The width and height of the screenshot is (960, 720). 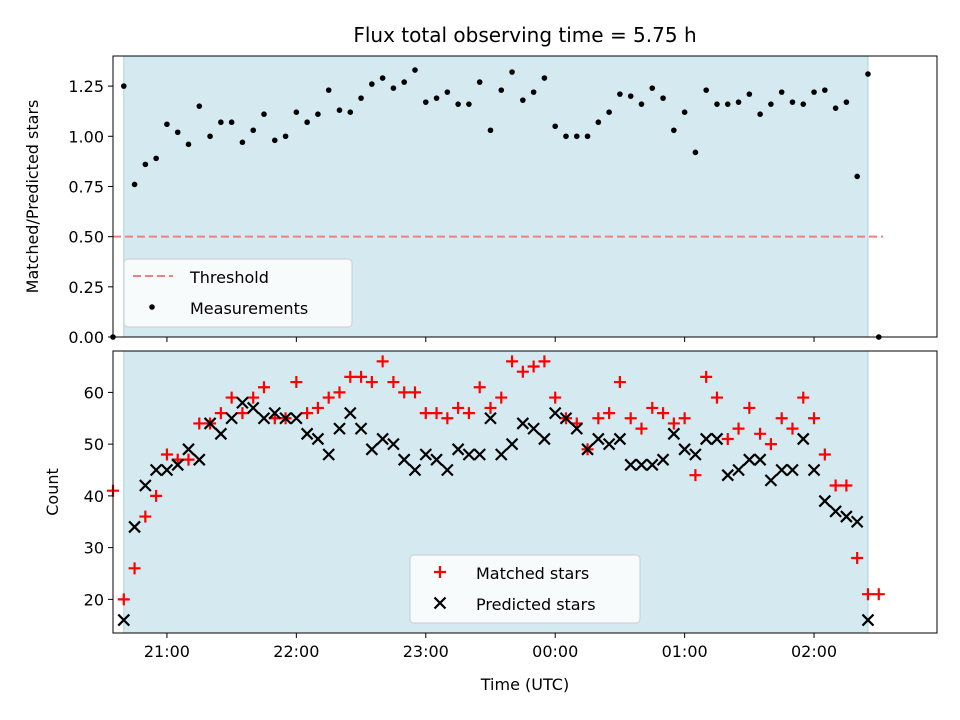 I want to click on x-tick-label: 22:00, so click(x=296, y=651).